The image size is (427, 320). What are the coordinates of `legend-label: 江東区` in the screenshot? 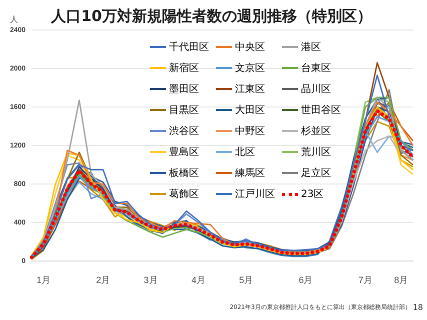 It's located at (250, 89).